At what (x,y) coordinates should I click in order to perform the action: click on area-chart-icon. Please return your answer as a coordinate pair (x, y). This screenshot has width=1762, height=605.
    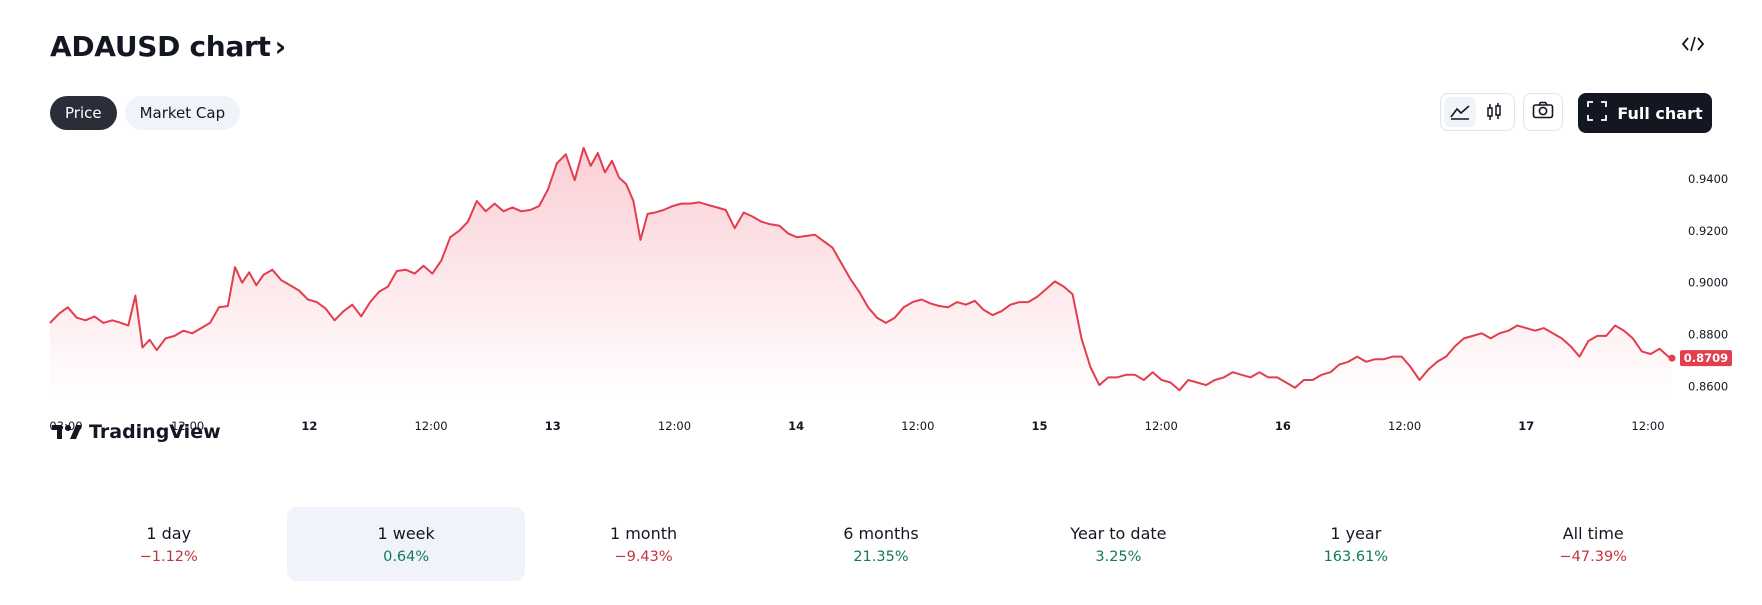
    Looking at the image, I should click on (1460, 112).